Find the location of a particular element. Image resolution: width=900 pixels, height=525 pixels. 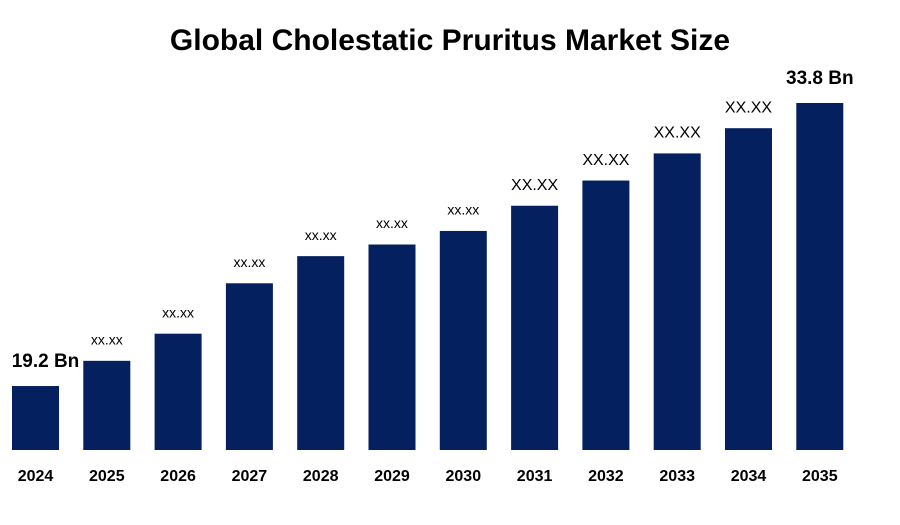

value-label: 19.2 Bn is located at coordinates (46, 361).